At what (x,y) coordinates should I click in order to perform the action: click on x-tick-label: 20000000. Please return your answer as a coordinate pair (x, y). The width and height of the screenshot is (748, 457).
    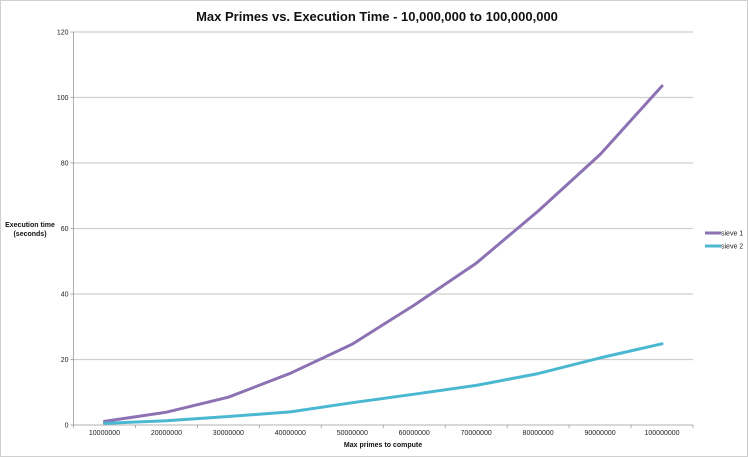
    Looking at the image, I should click on (166, 433).